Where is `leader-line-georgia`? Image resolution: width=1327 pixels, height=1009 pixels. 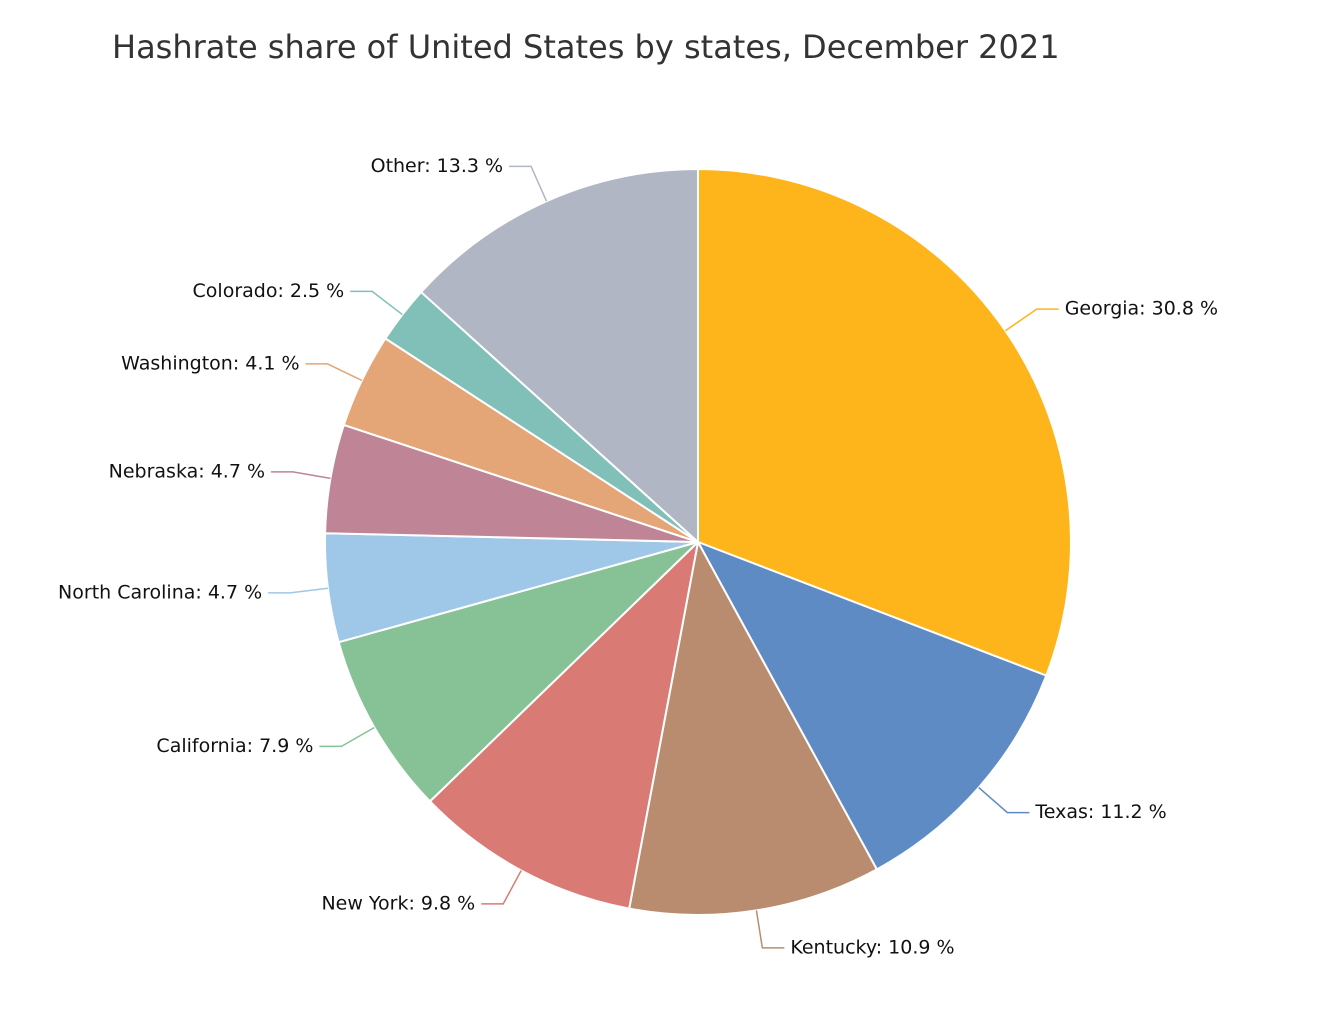 leader-line-georgia is located at coordinates (1031, 320).